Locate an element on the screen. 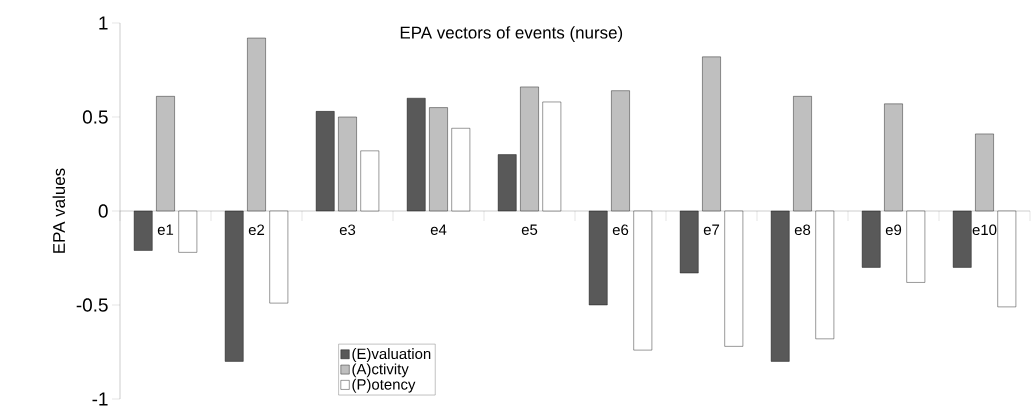  legend-label: (A)ctivity is located at coordinates (380, 370).